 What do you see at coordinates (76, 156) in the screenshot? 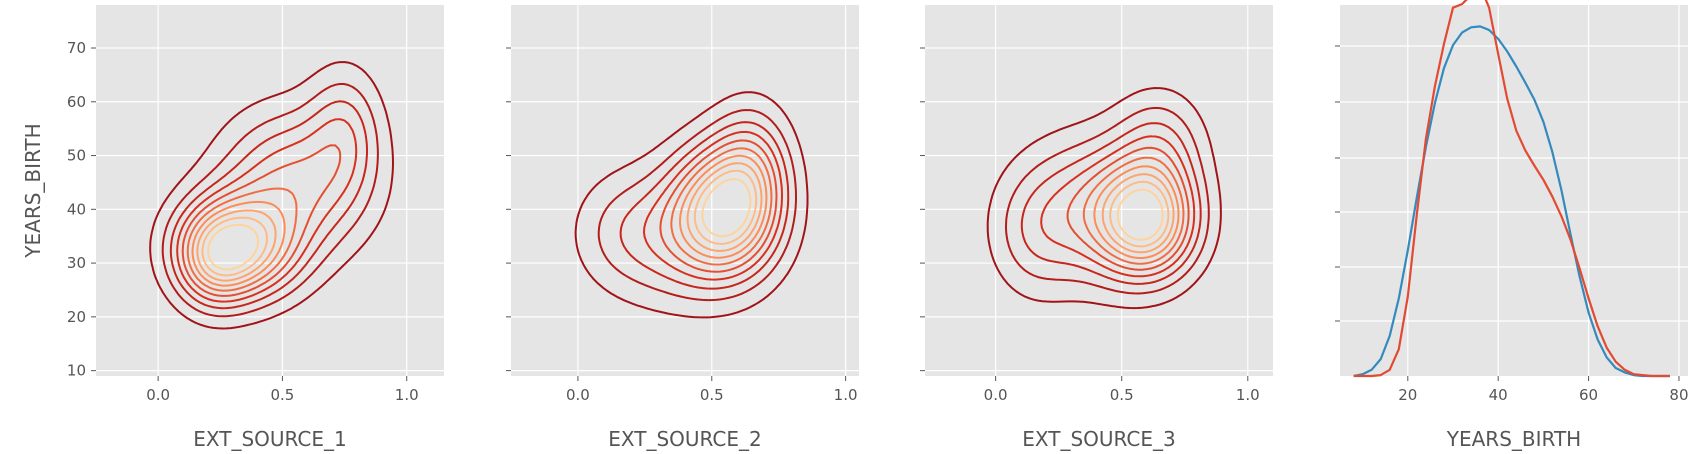
I see `y-tick-label: 50` at bounding box center [76, 156].